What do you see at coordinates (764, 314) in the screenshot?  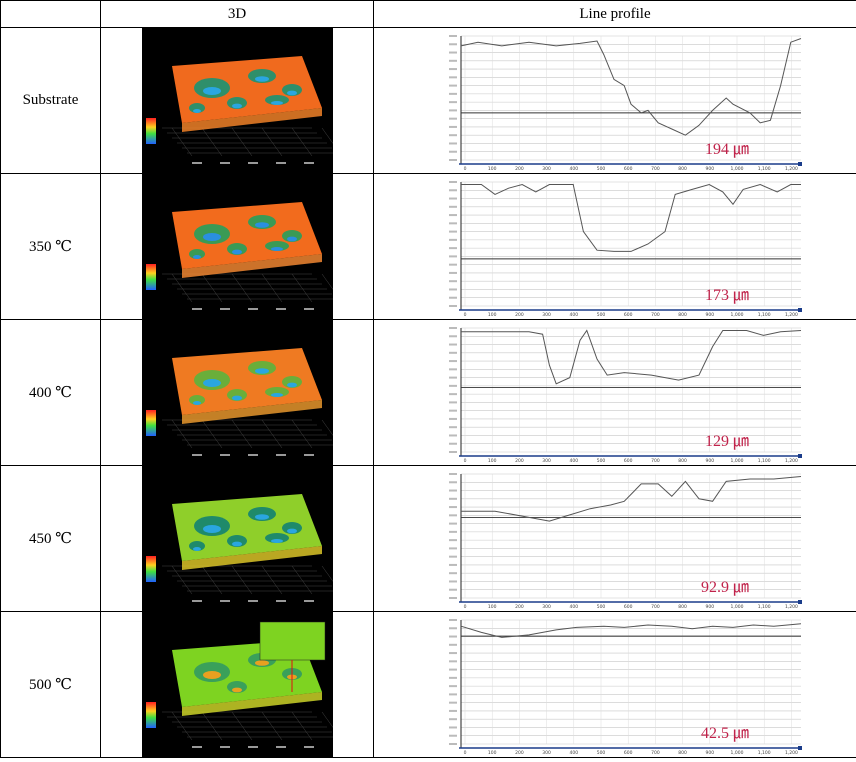 I see `x-tick-label: 1,100` at bounding box center [764, 314].